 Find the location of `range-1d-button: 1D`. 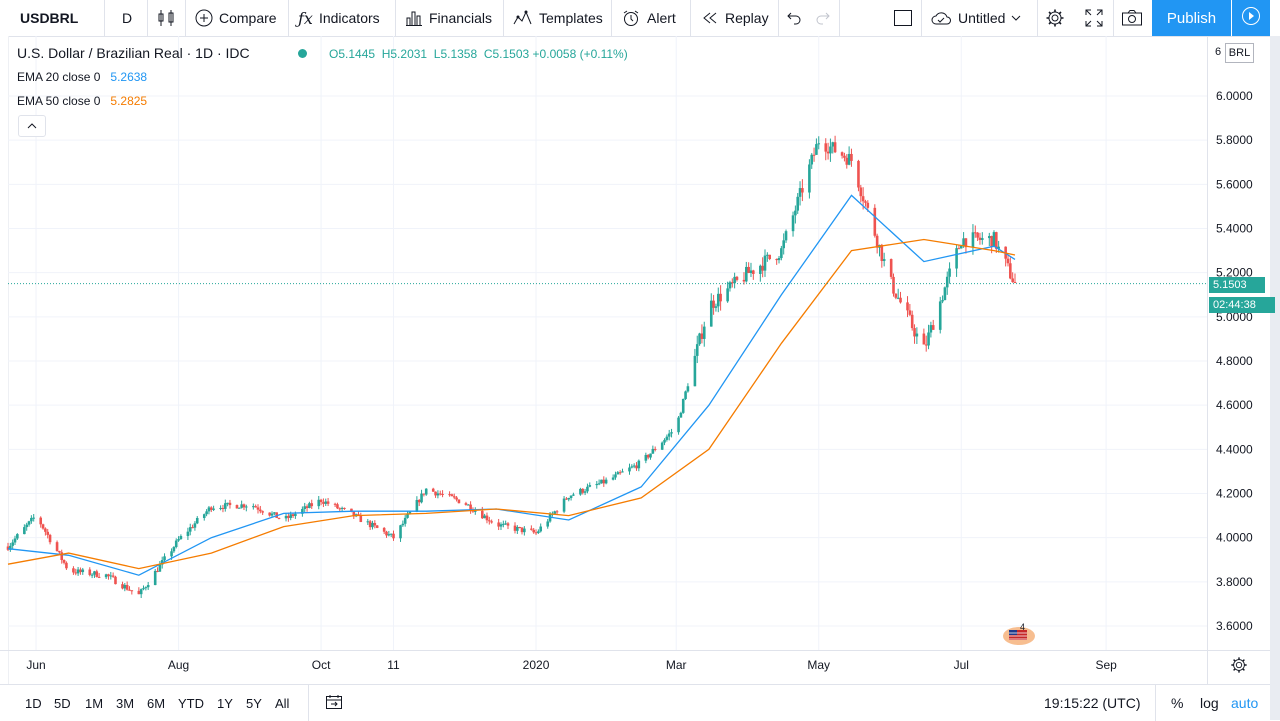

range-1d-button: 1D is located at coordinates (33, 703).